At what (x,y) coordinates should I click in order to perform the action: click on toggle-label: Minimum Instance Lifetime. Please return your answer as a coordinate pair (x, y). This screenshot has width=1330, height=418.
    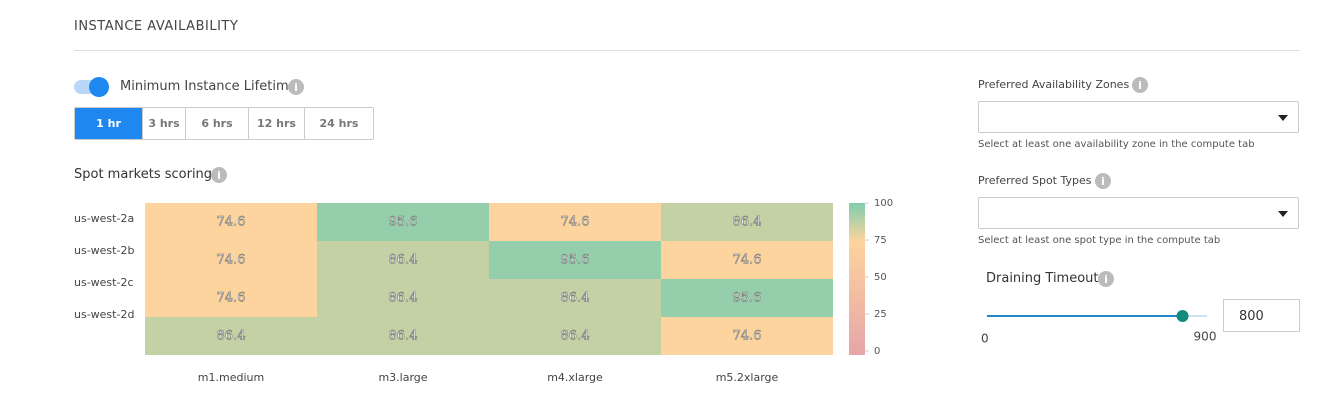
    Looking at the image, I should click on (208, 86).